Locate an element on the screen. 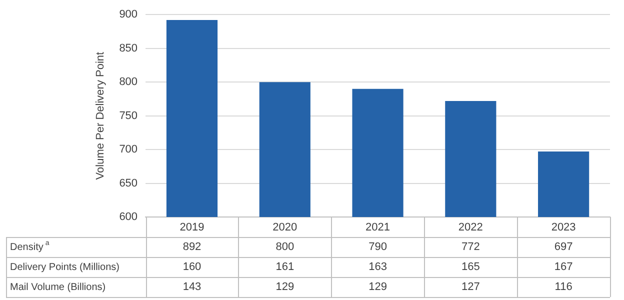  text: 163 is located at coordinates (377, 267).